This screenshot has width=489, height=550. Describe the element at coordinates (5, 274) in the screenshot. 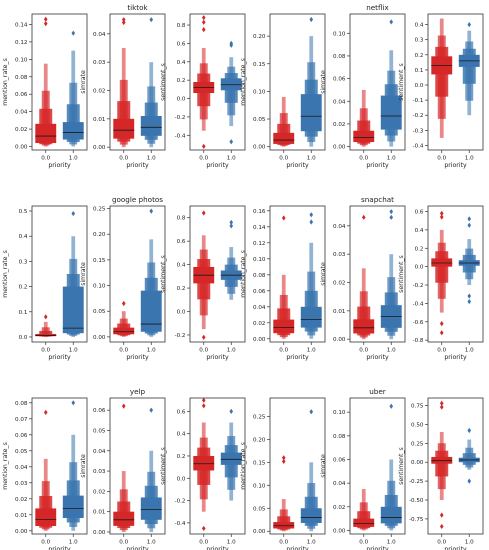

I see `y-axis-label: mention_rate_s` at that location.